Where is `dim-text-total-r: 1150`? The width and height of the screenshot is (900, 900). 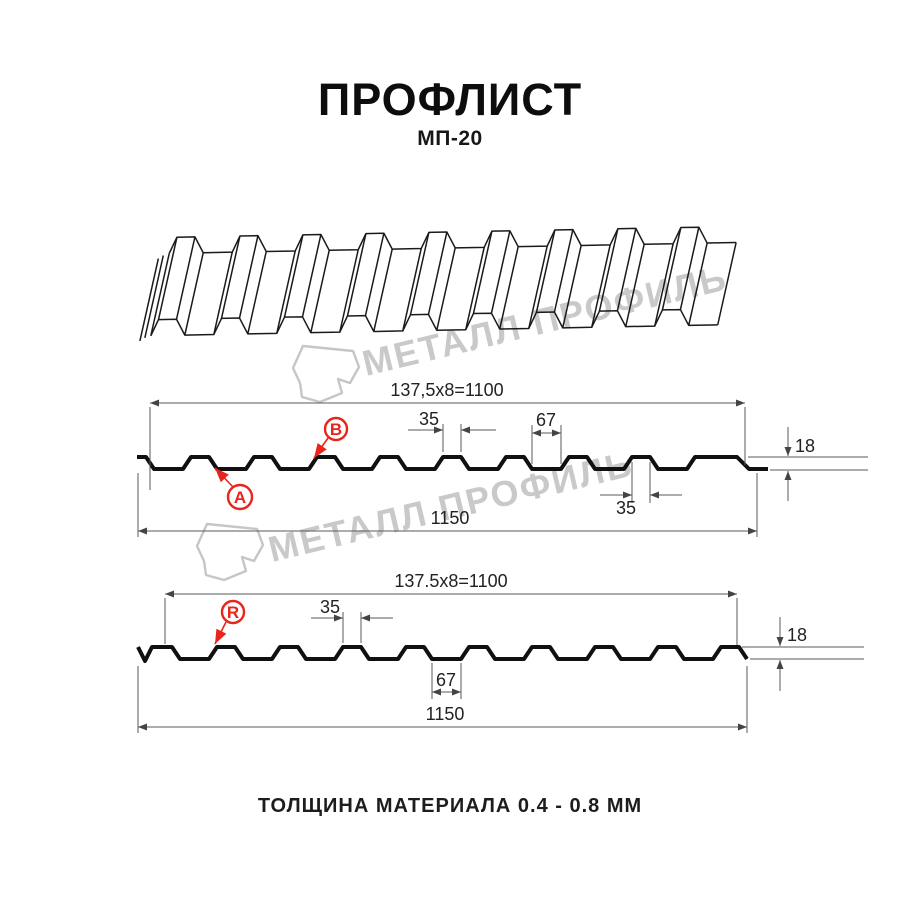
dim-text-total-r: 1150 is located at coordinates (445, 714).